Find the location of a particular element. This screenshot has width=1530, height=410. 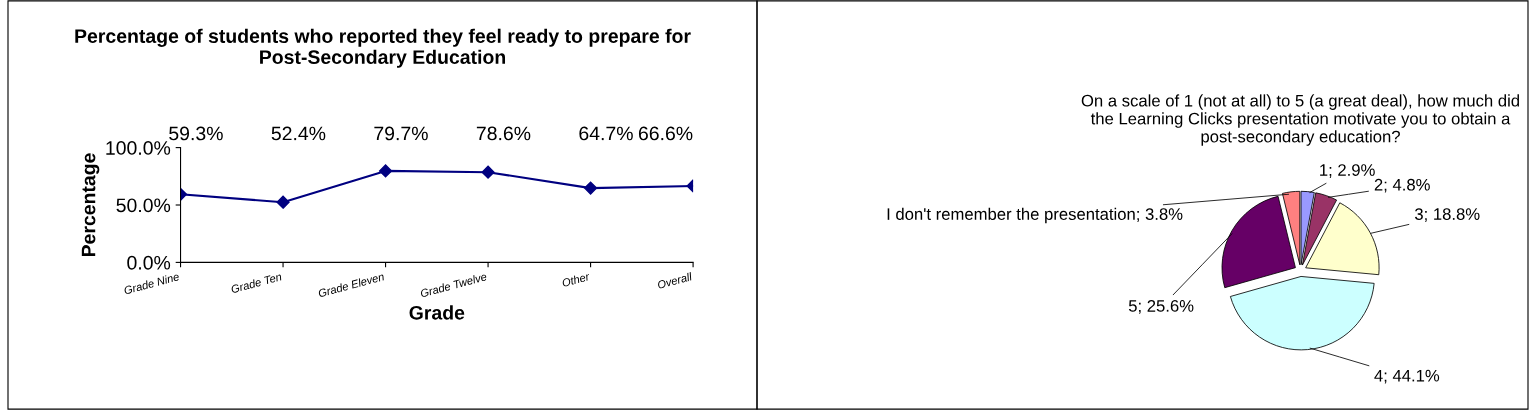

x-tick-label: Overall is located at coordinates (675, 280).